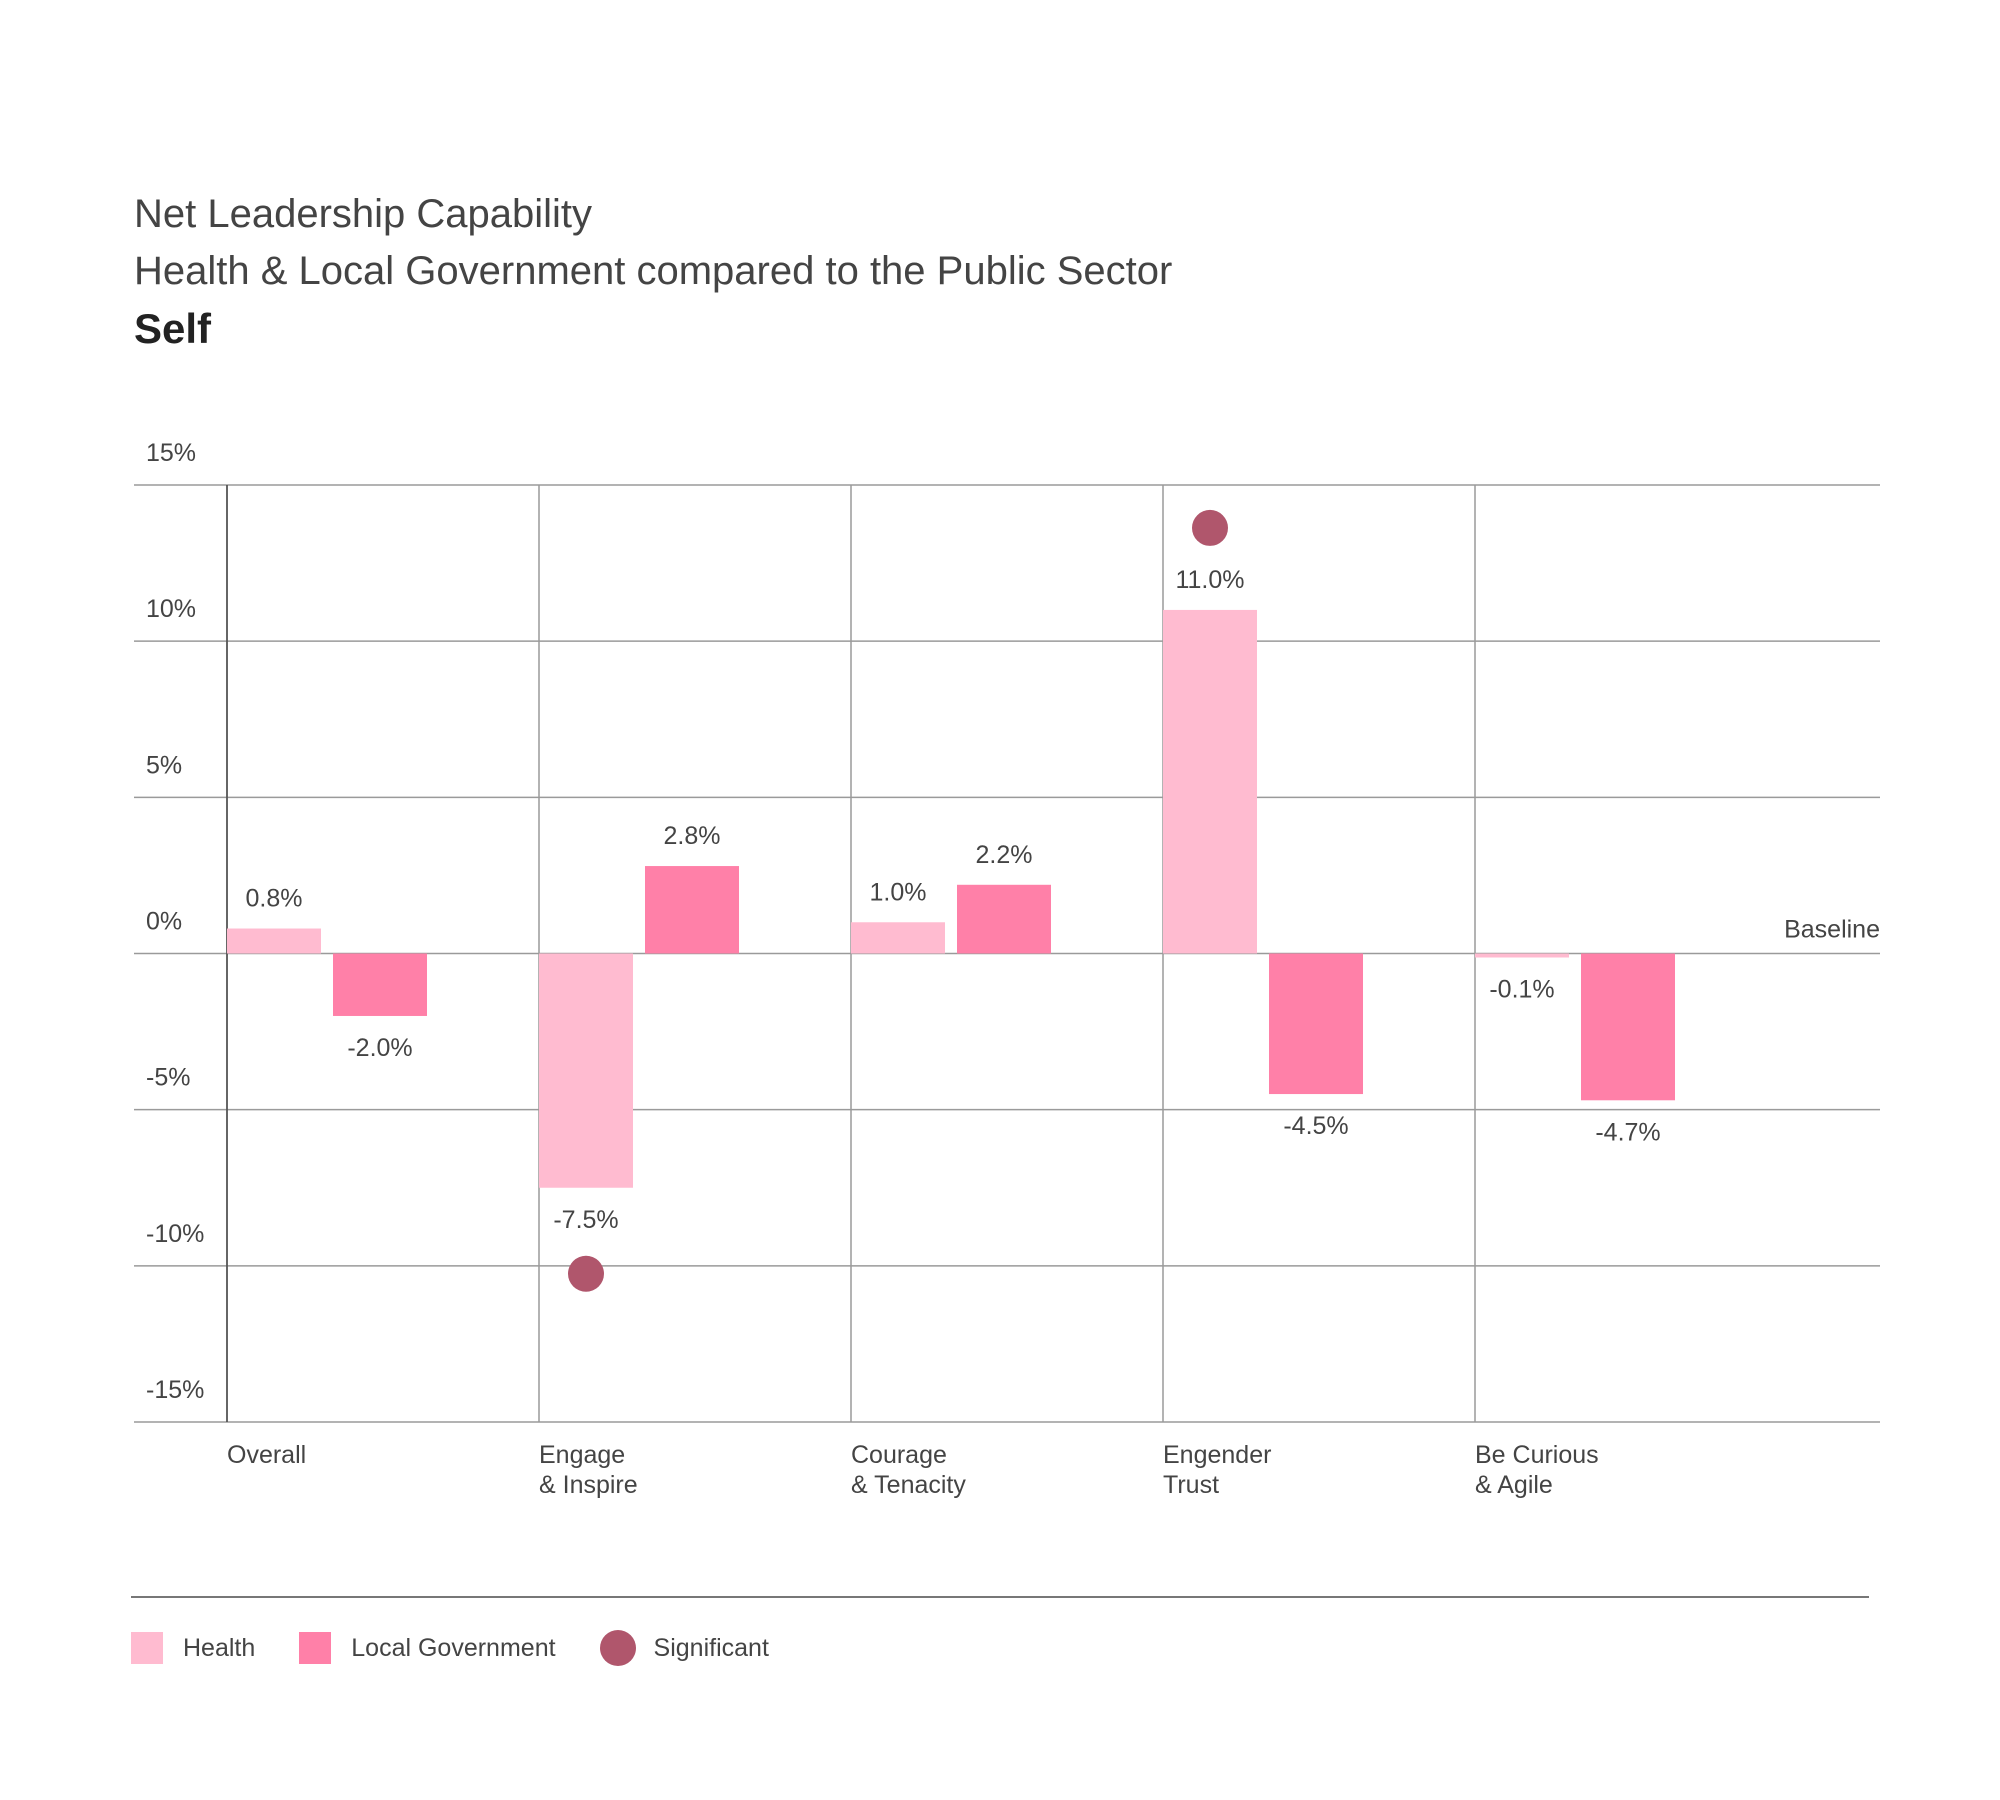  What do you see at coordinates (1627, 1132) in the screenshot?
I see `data-label-local-government-4: -4.7%` at bounding box center [1627, 1132].